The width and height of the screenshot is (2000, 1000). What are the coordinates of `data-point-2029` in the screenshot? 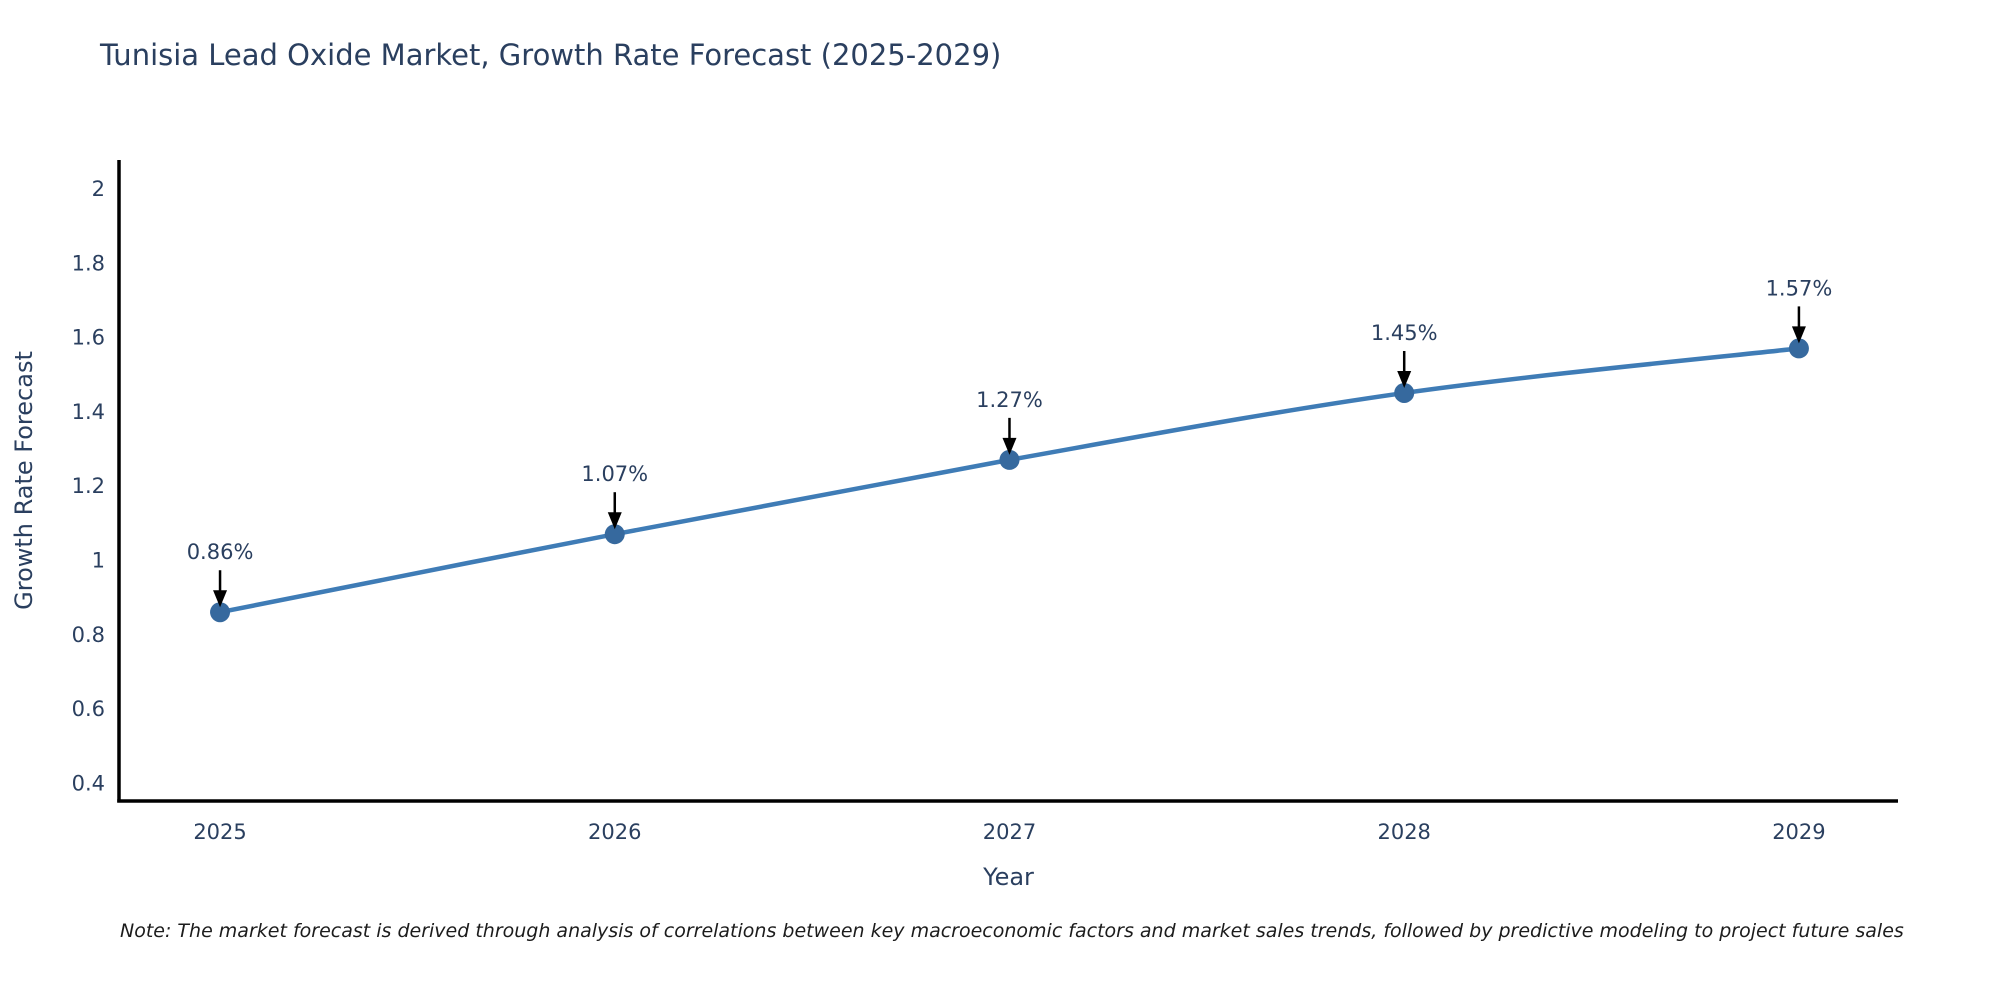 It's located at (1798, 348).